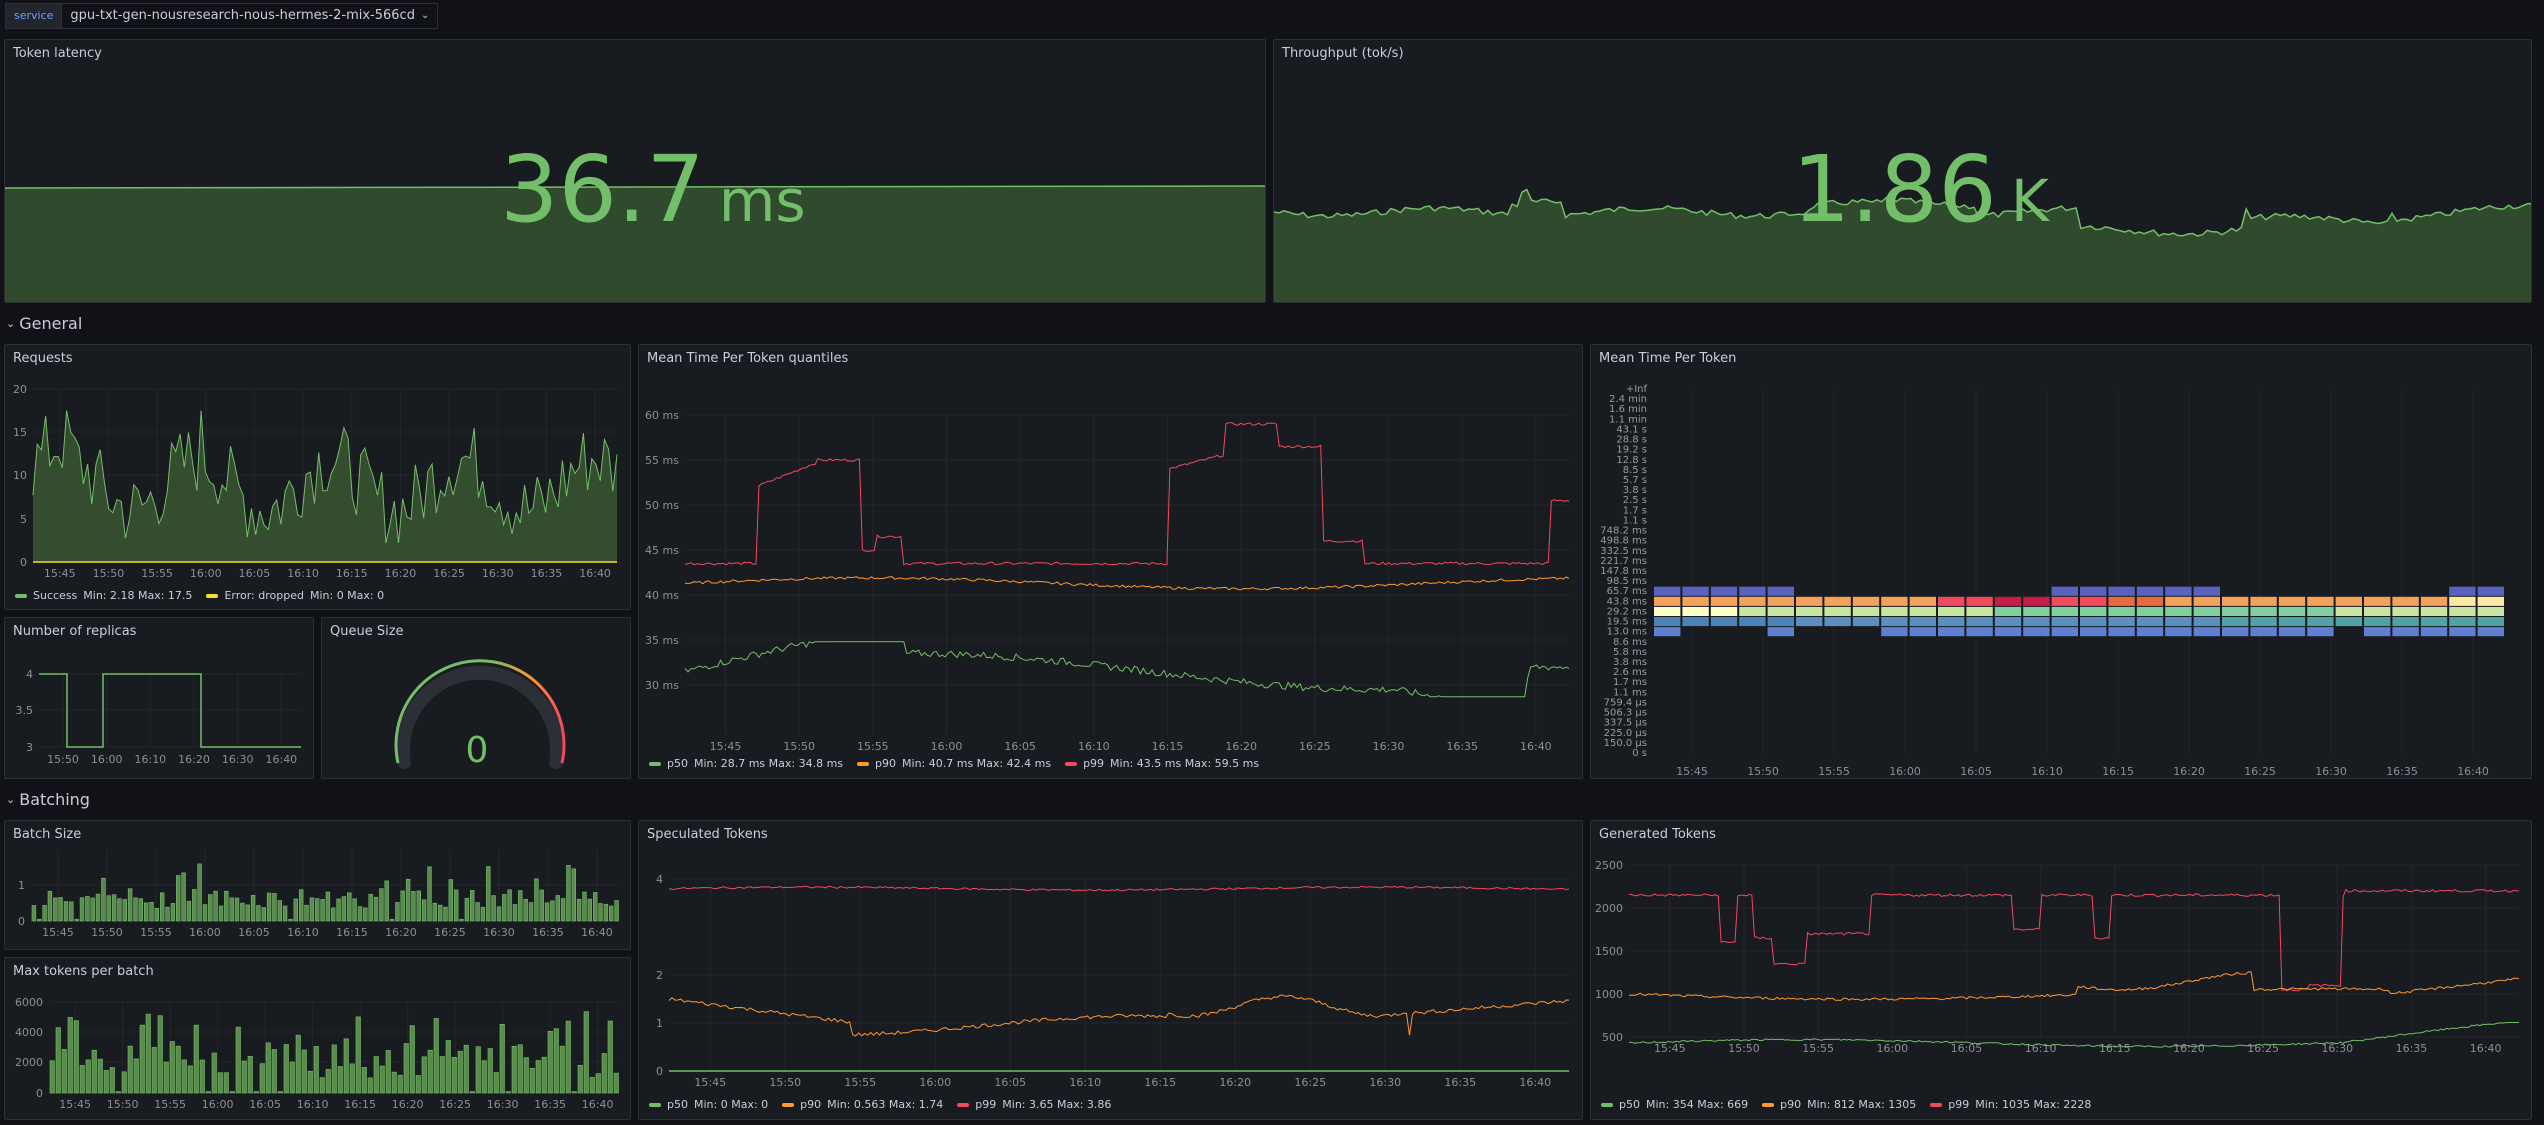  Describe the element at coordinates (1902, 171) in the screenshot. I see `throughput-panel: Throughput (tok/s) 1.86 K` at that location.